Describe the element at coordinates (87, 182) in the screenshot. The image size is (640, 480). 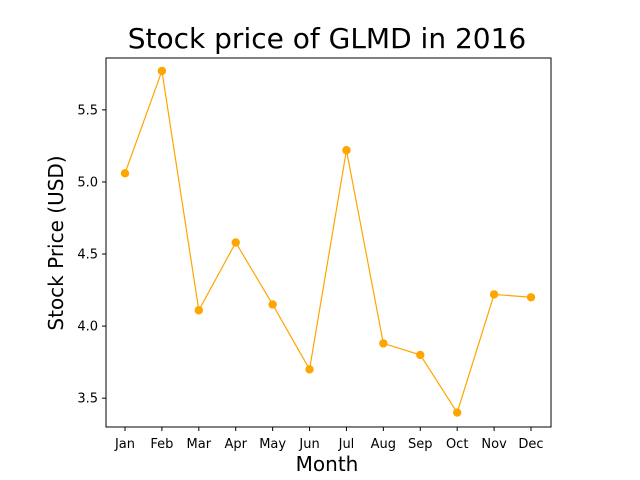
I see `y-tick-label: 5.0` at that location.